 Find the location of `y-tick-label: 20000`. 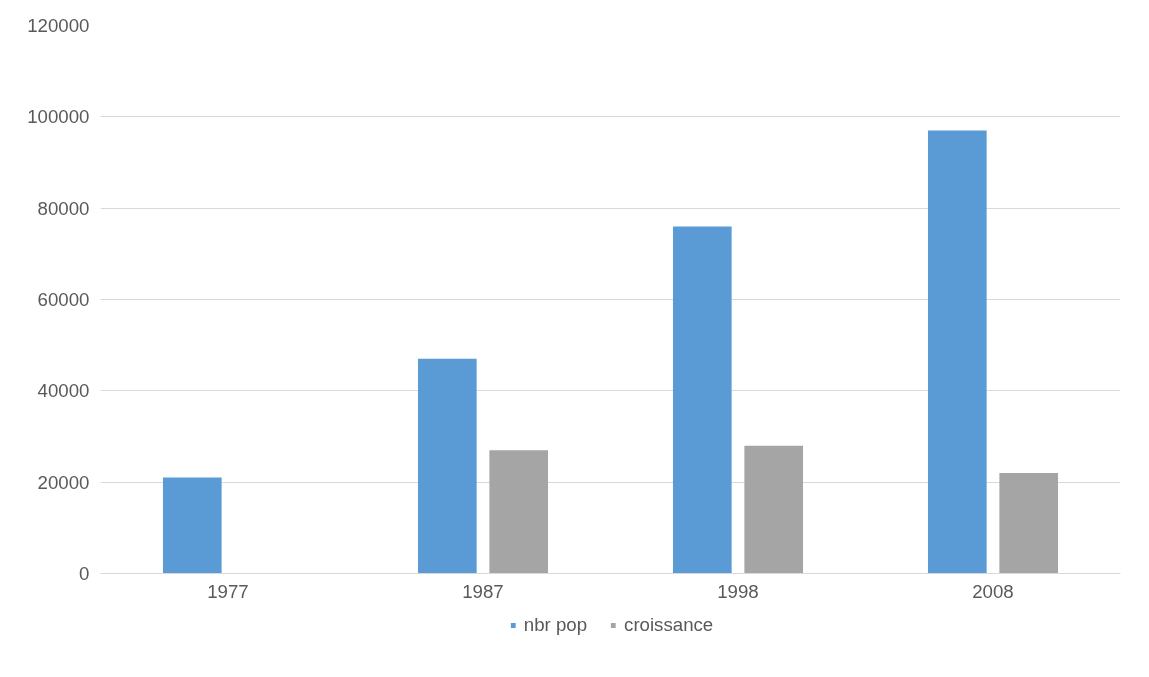

y-tick-label: 20000 is located at coordinates (63, 482).